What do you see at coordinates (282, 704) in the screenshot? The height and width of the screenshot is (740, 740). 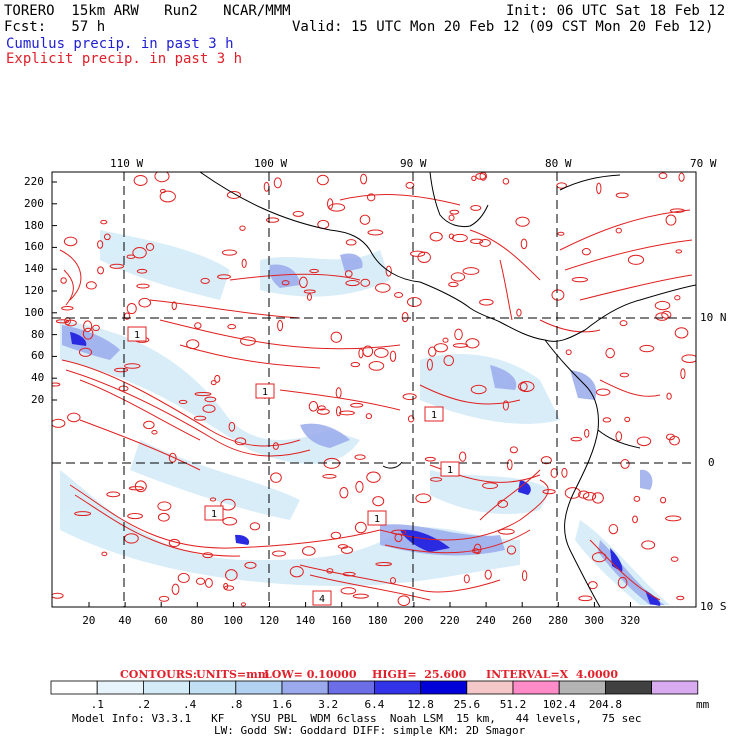 I see `colorbar-value-label: 1.6` at bounding box center [282, 704].